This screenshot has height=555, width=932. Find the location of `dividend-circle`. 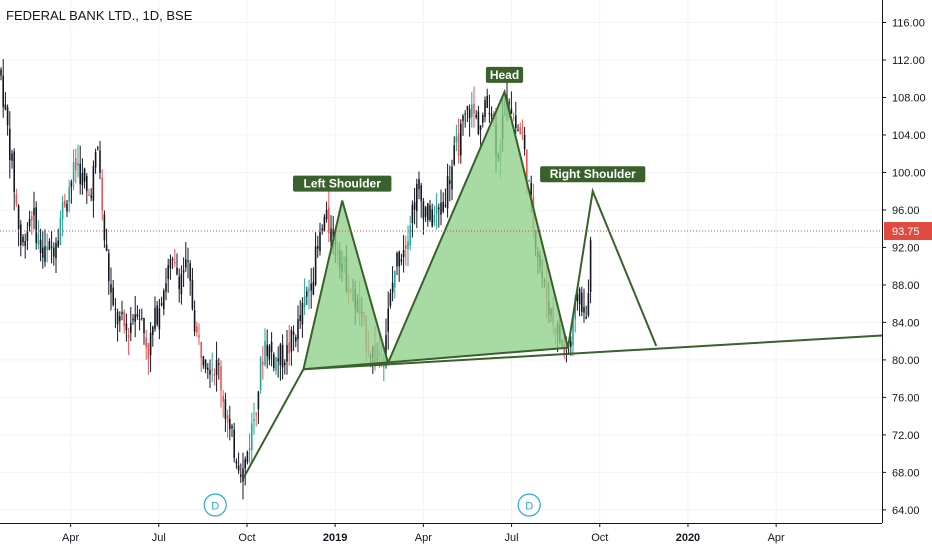

dividend-circle is located at coordinates (529, 505).